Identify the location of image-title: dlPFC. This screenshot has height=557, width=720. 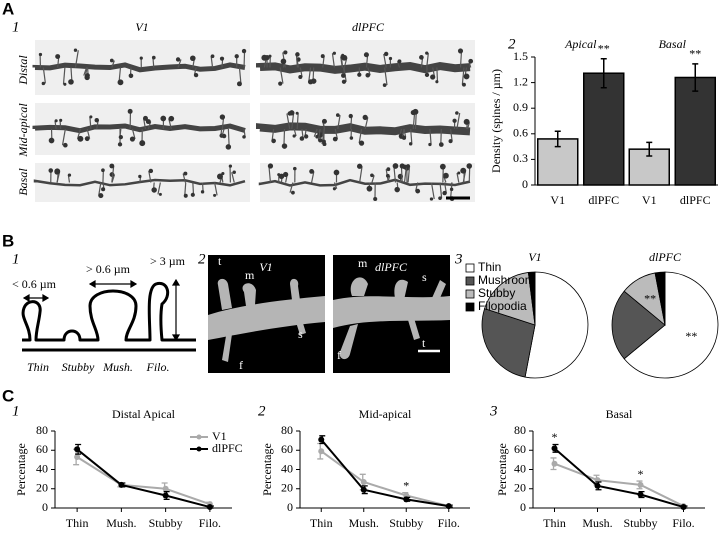
(391, 267).